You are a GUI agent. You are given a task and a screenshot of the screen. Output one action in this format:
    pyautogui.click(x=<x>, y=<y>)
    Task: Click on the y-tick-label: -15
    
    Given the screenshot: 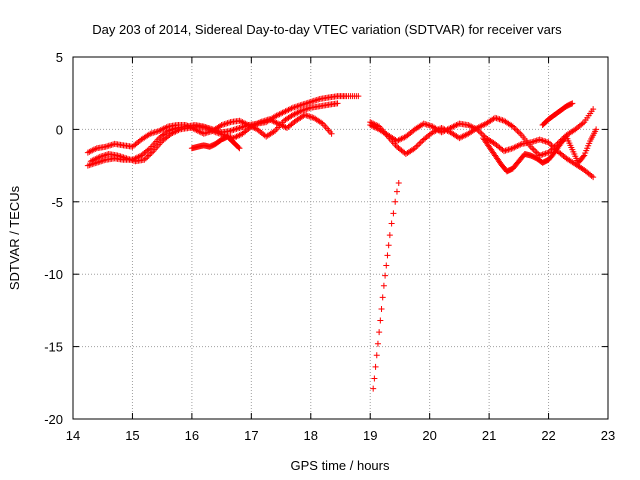 What is the action you would take?
    pyautogui.click(x=53, y=347)
    